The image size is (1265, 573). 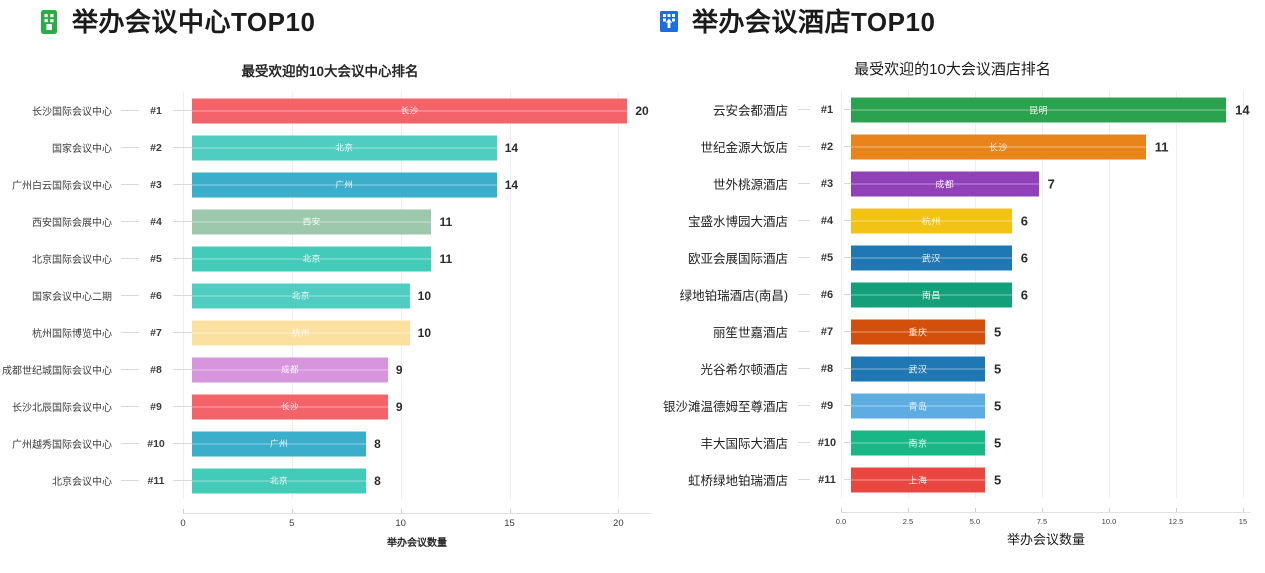 I want to click on bar-track: 杭州 10, so click(x=426, y=332).